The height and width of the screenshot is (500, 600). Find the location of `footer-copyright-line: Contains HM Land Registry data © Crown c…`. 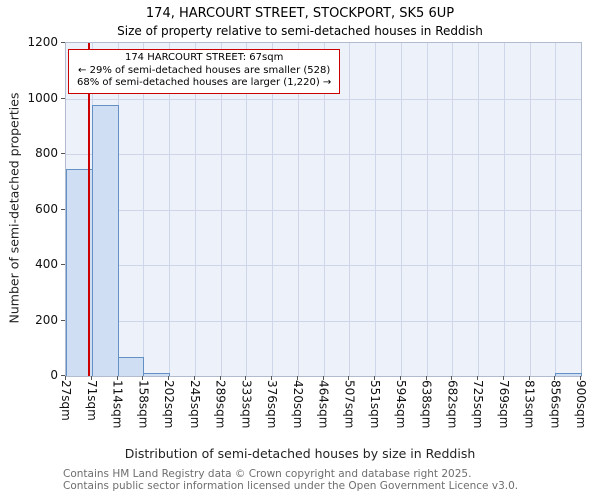

footer-copyright-line: Contains HM Land Registry data © Crown c… is located at coordinates (267, 474).